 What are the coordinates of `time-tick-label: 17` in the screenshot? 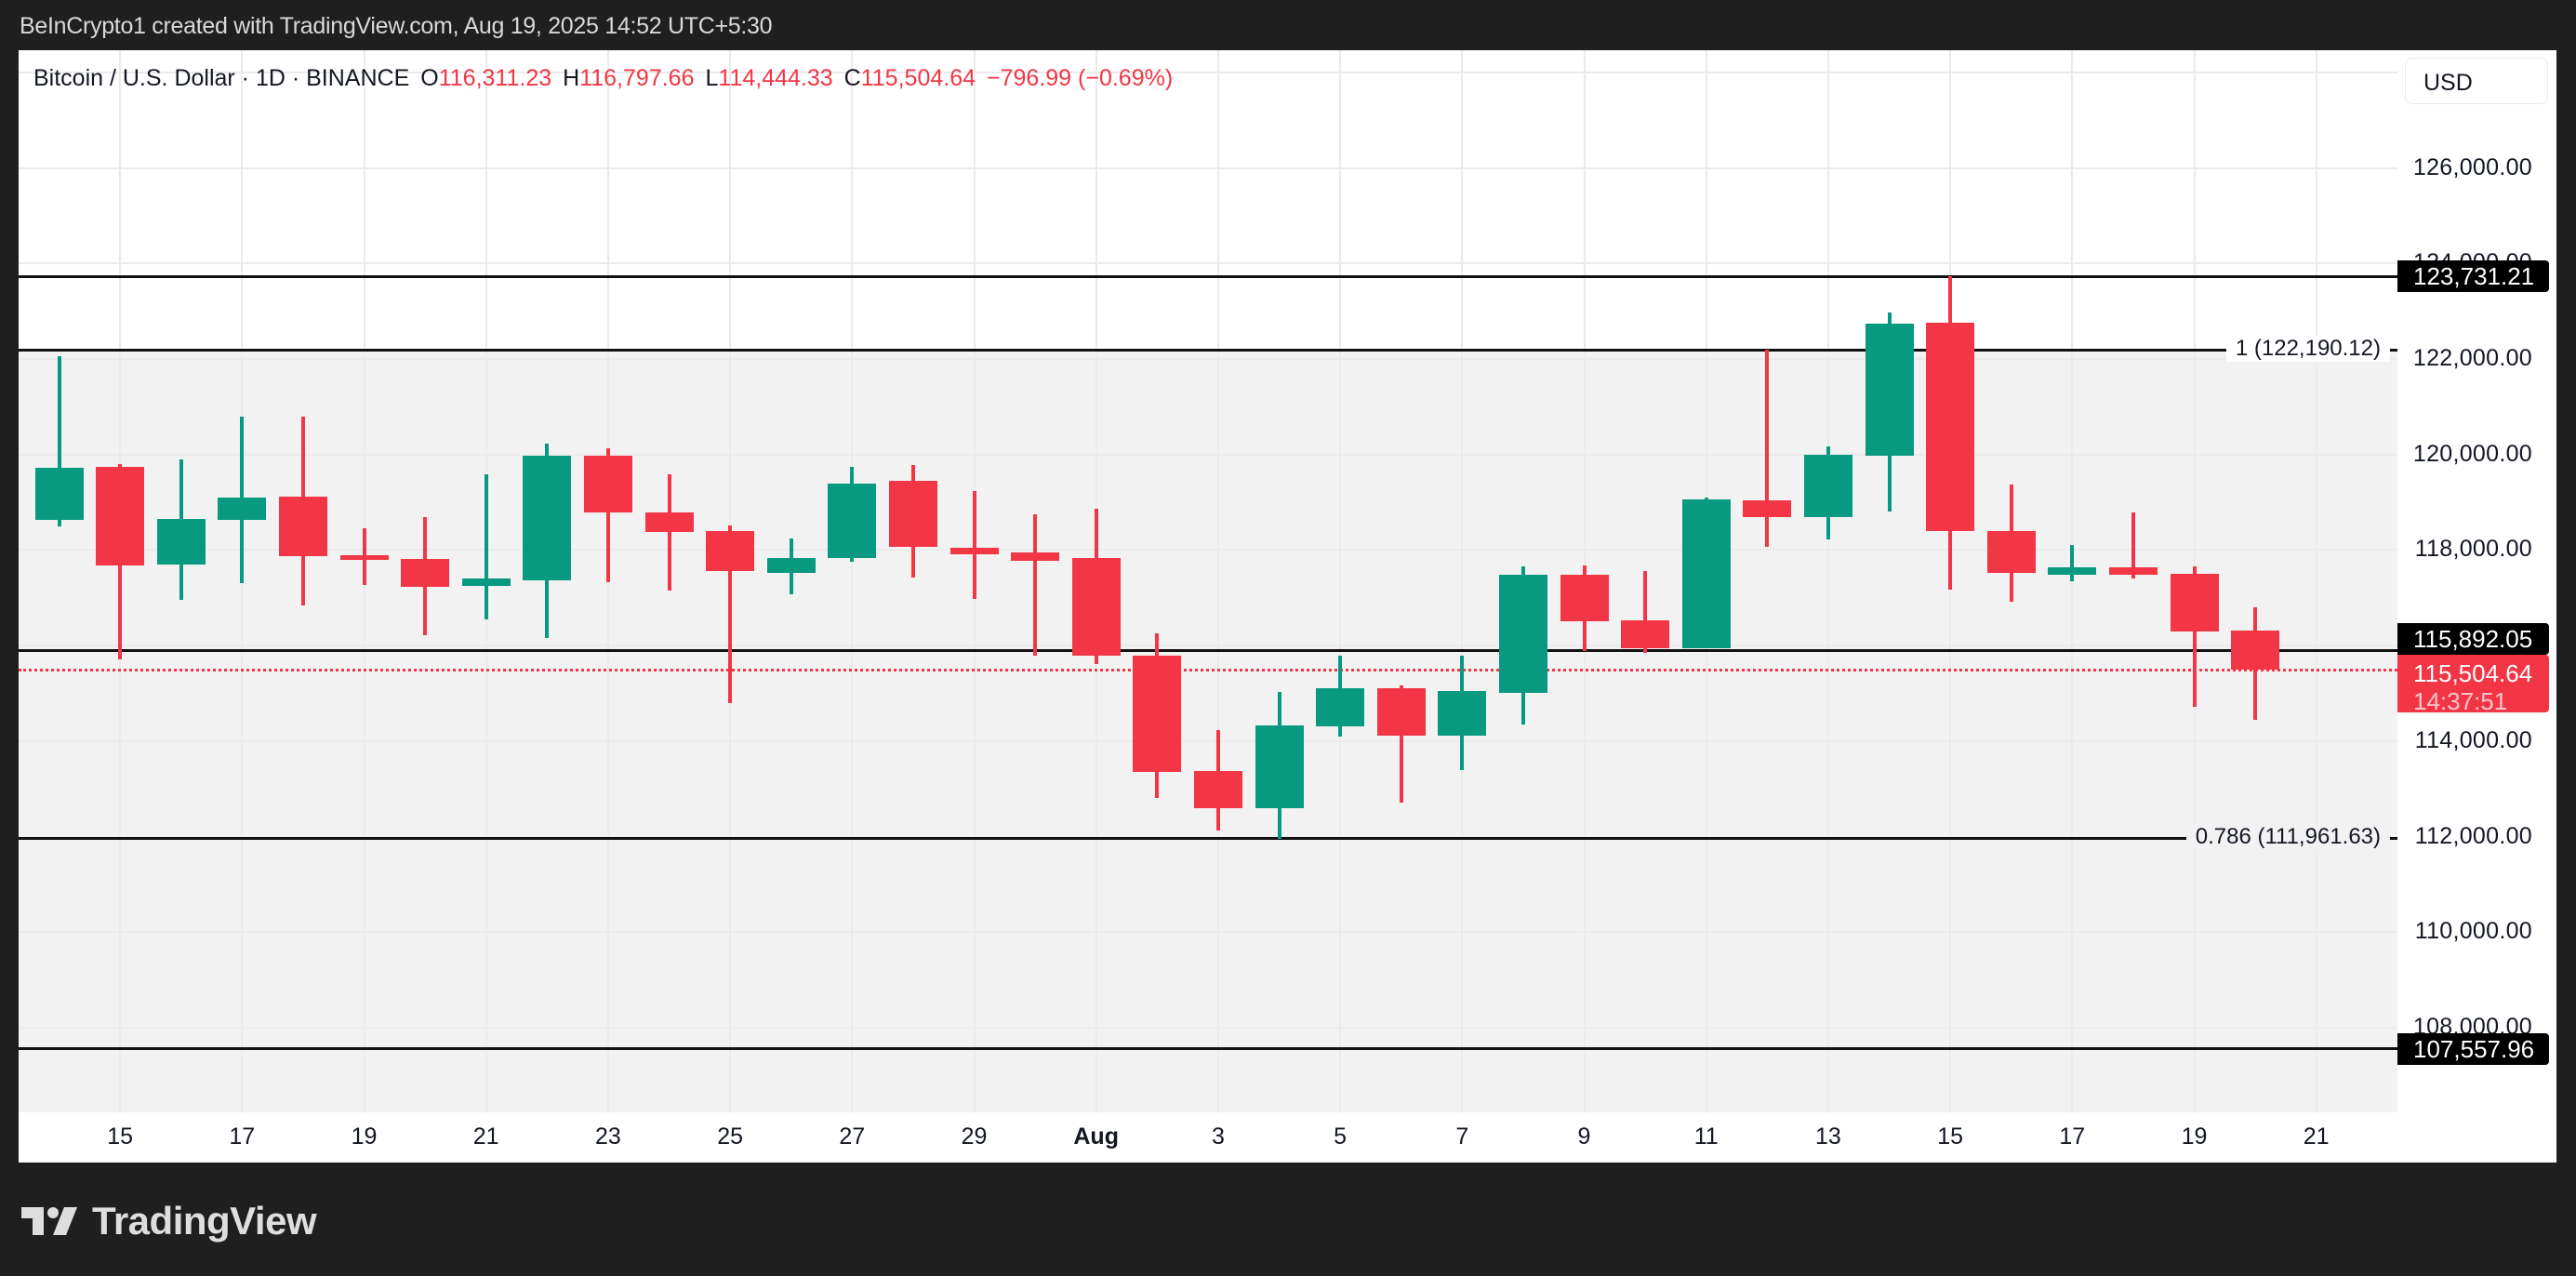 It's located at (242, 1136).